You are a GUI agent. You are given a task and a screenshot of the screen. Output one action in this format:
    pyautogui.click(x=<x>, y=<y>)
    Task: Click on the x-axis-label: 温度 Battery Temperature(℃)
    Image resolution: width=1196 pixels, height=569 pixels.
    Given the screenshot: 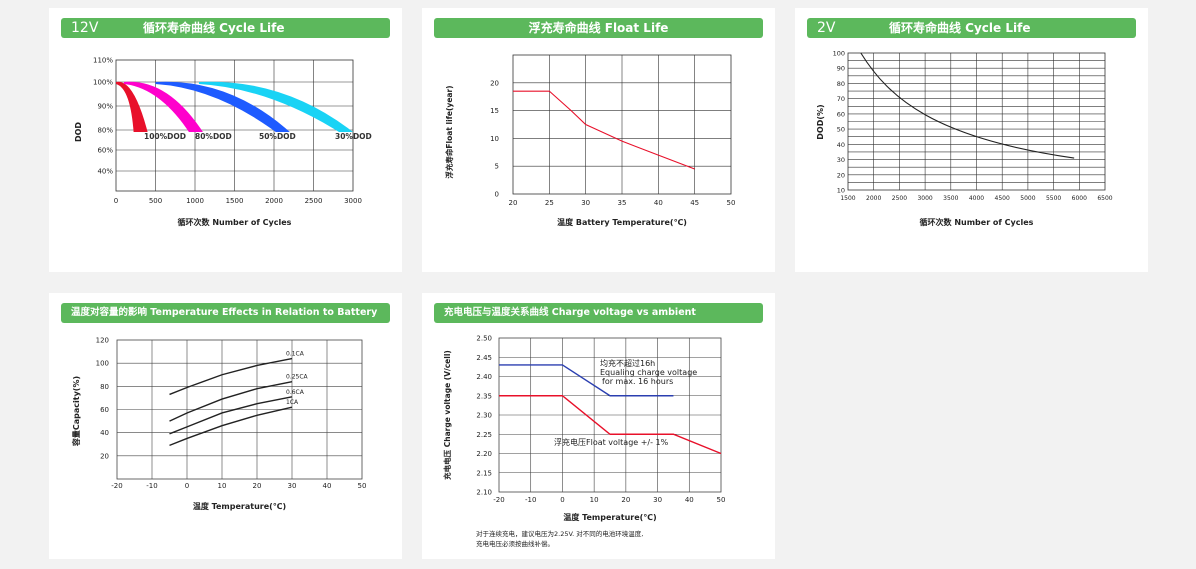 What is the action you would take?
    pyautogui.click(x=622, y=222)
    